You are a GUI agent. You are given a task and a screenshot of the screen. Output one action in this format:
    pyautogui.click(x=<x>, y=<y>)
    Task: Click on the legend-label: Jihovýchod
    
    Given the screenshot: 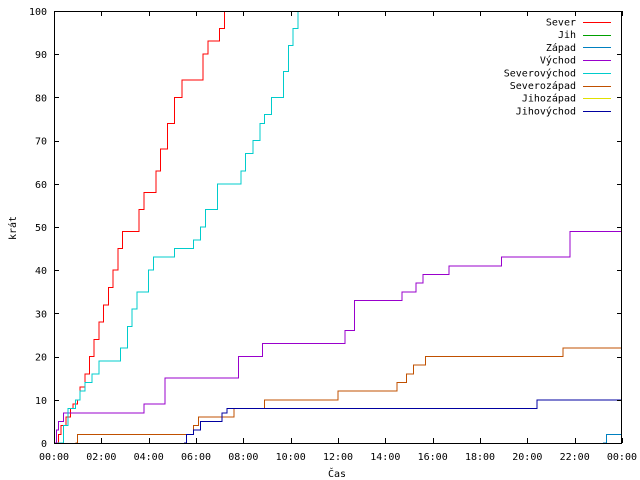 What is the action you would take?
    pyautogui.click(x=546, y=111)
    